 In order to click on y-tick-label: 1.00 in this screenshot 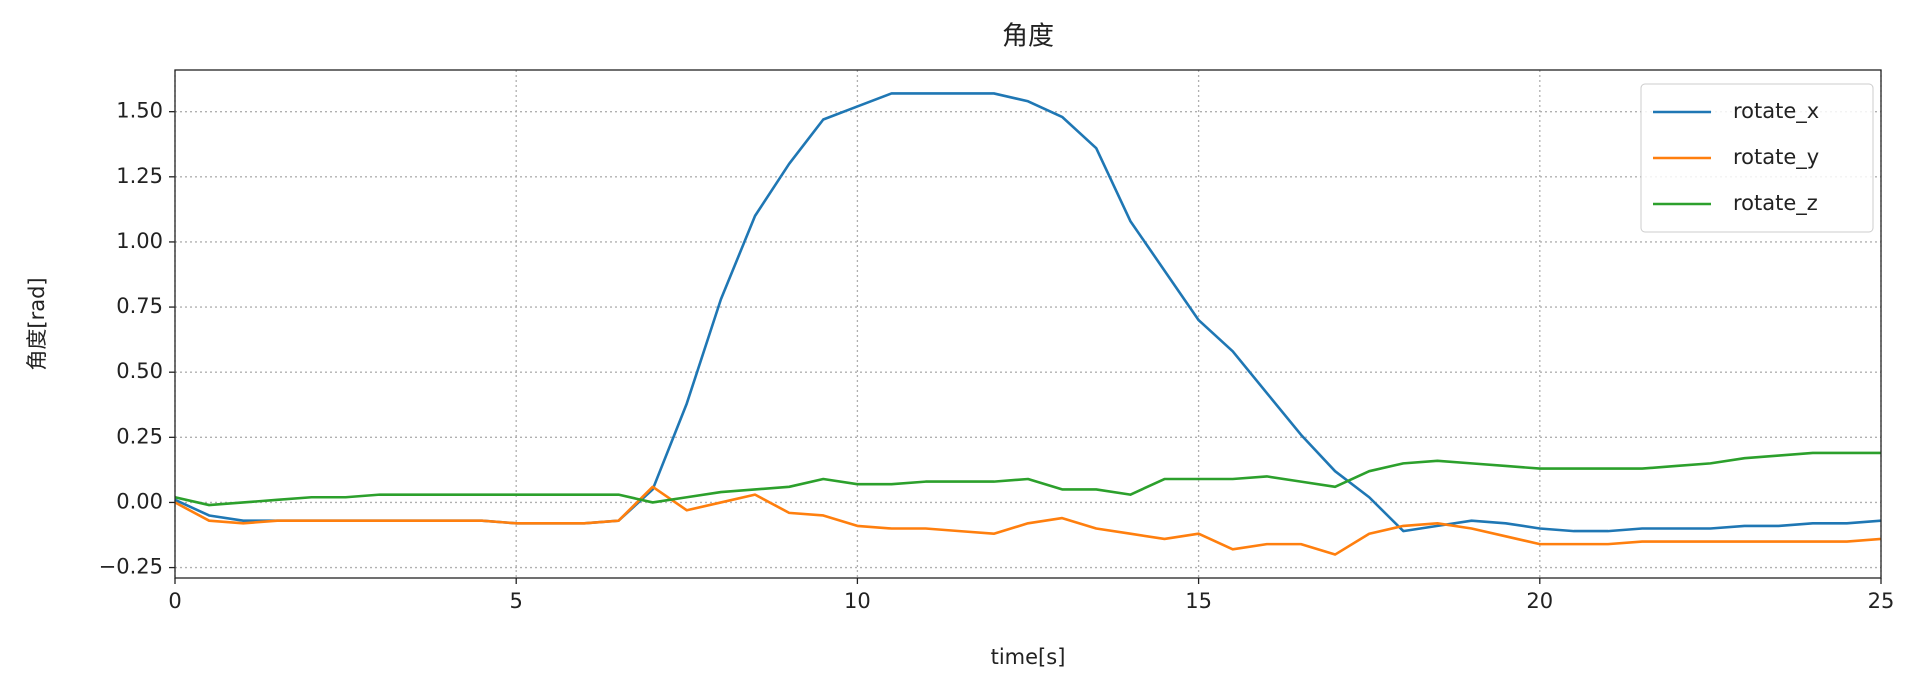, I will do `click(139, 241)`.